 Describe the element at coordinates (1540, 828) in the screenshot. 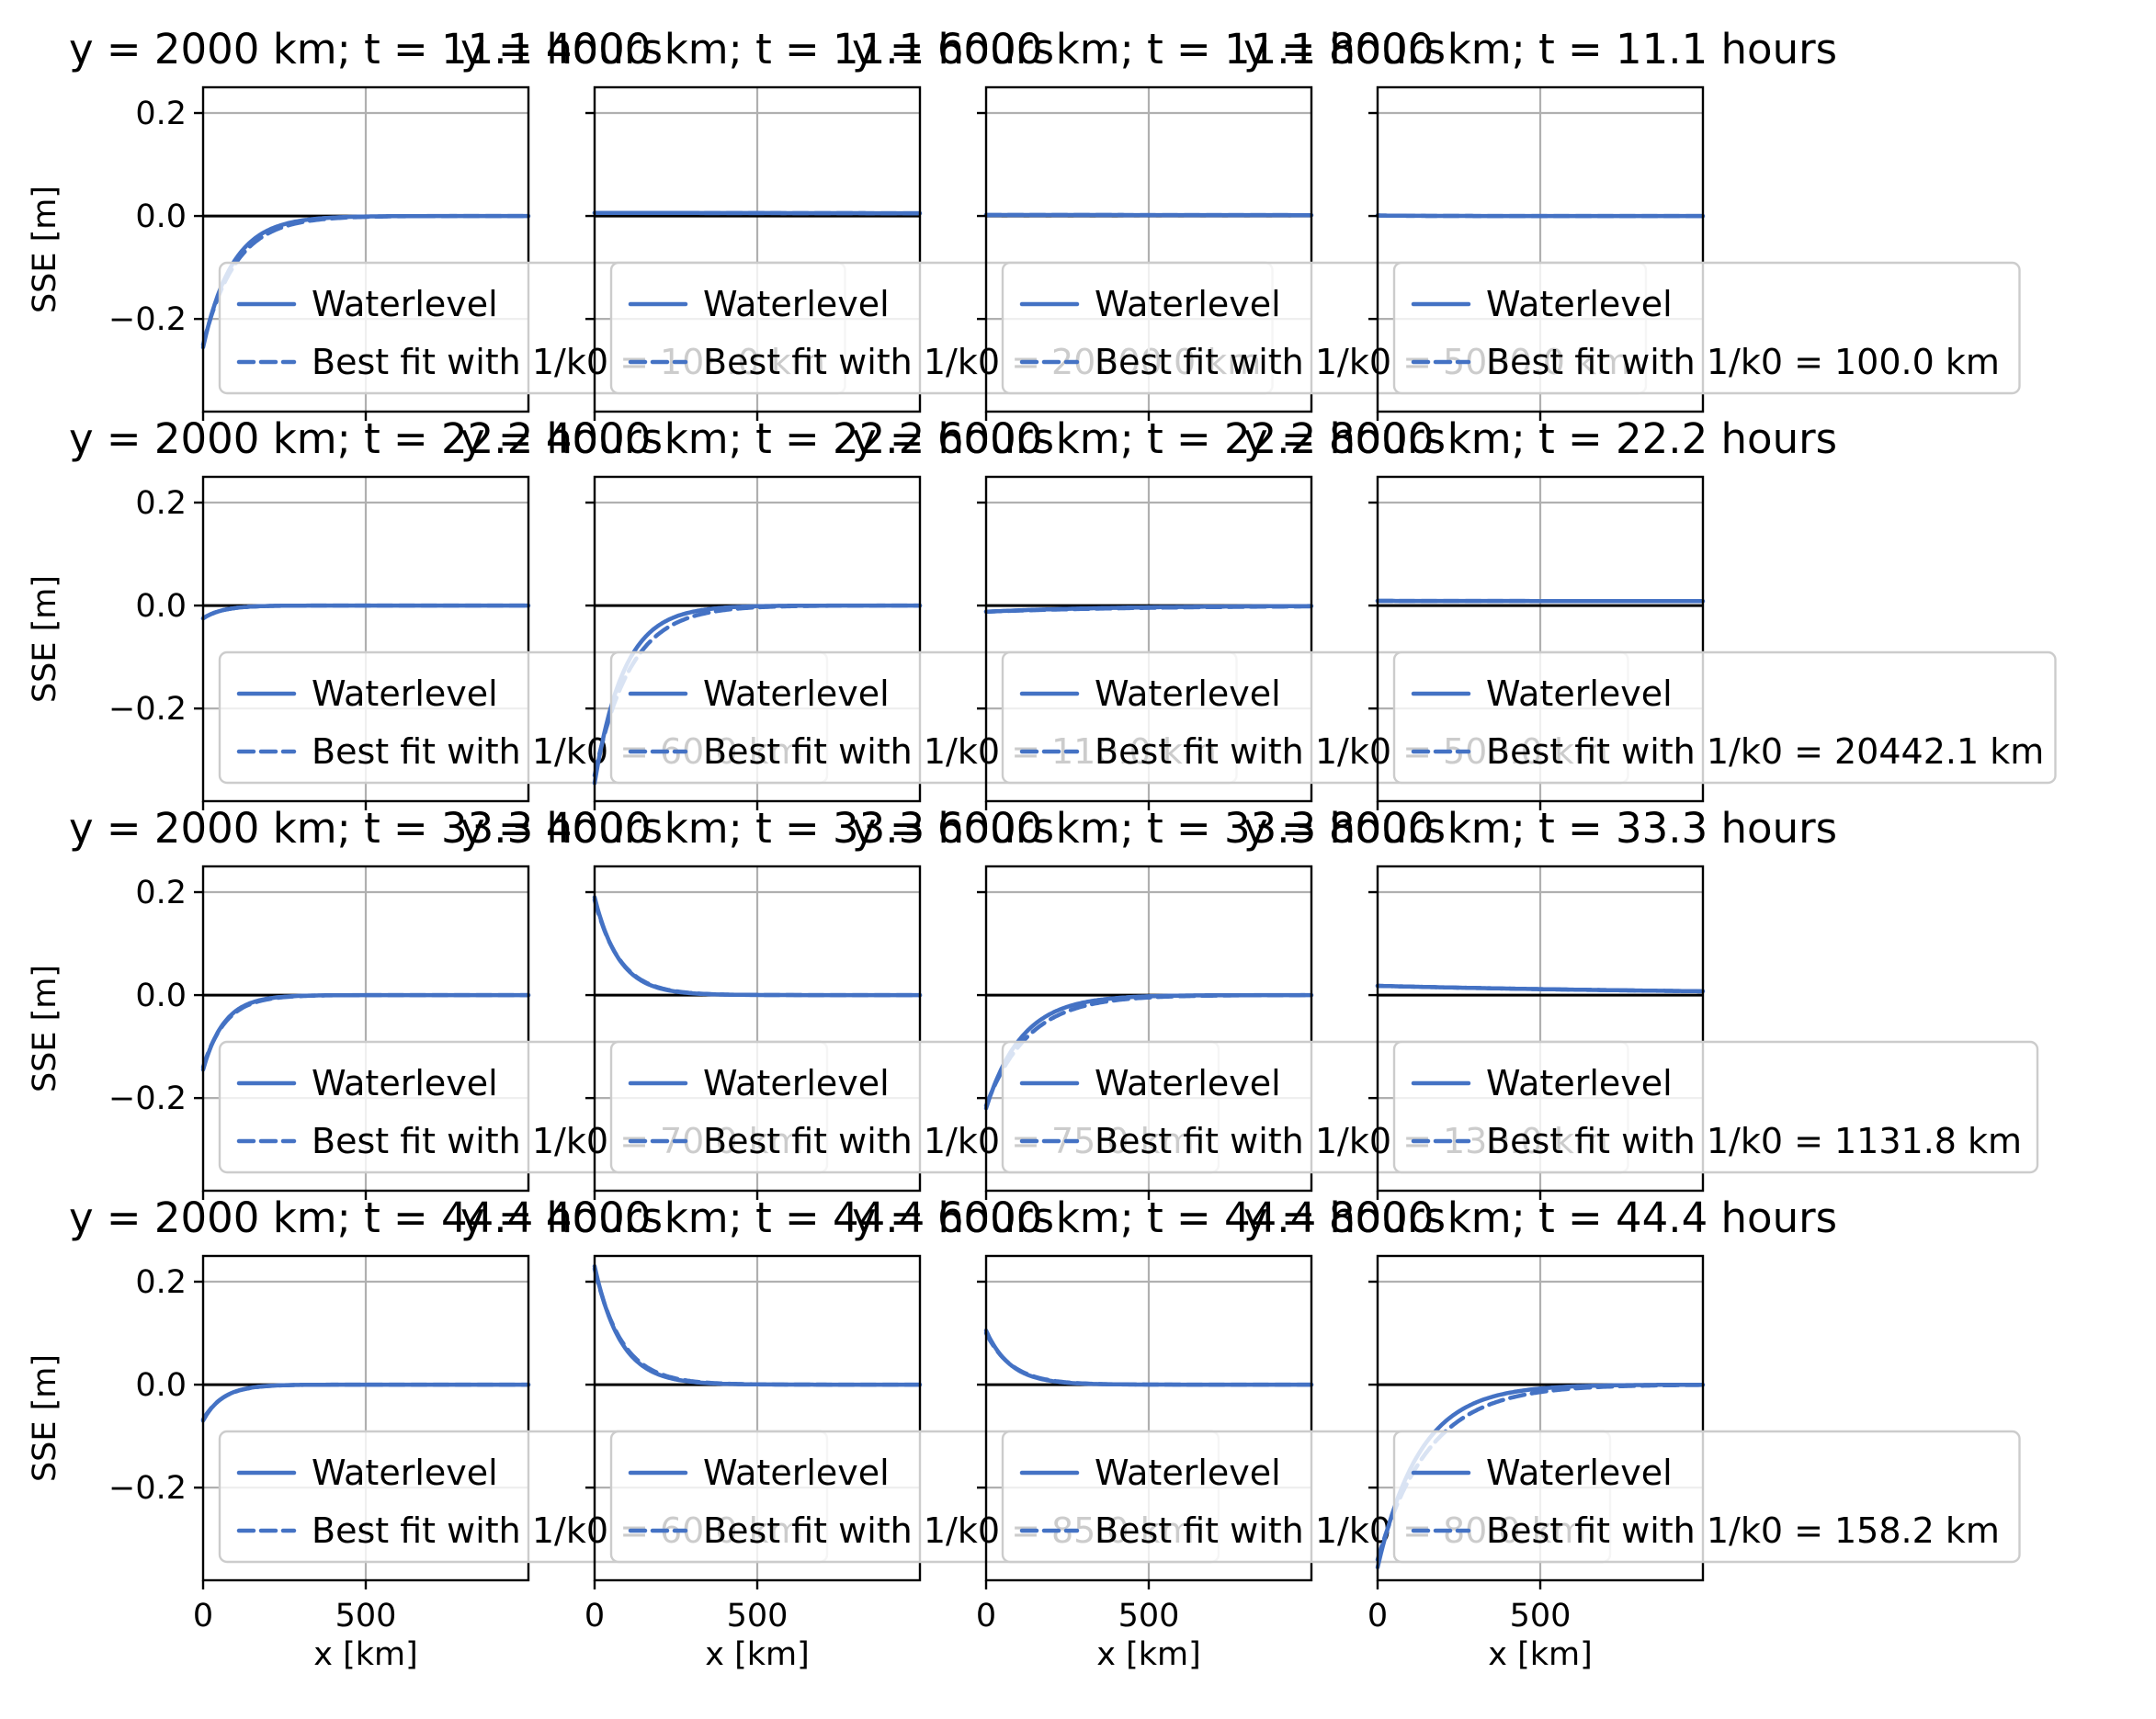

I see `subplot-title: y = 8000 km; t = 33.3 hours` at that location.